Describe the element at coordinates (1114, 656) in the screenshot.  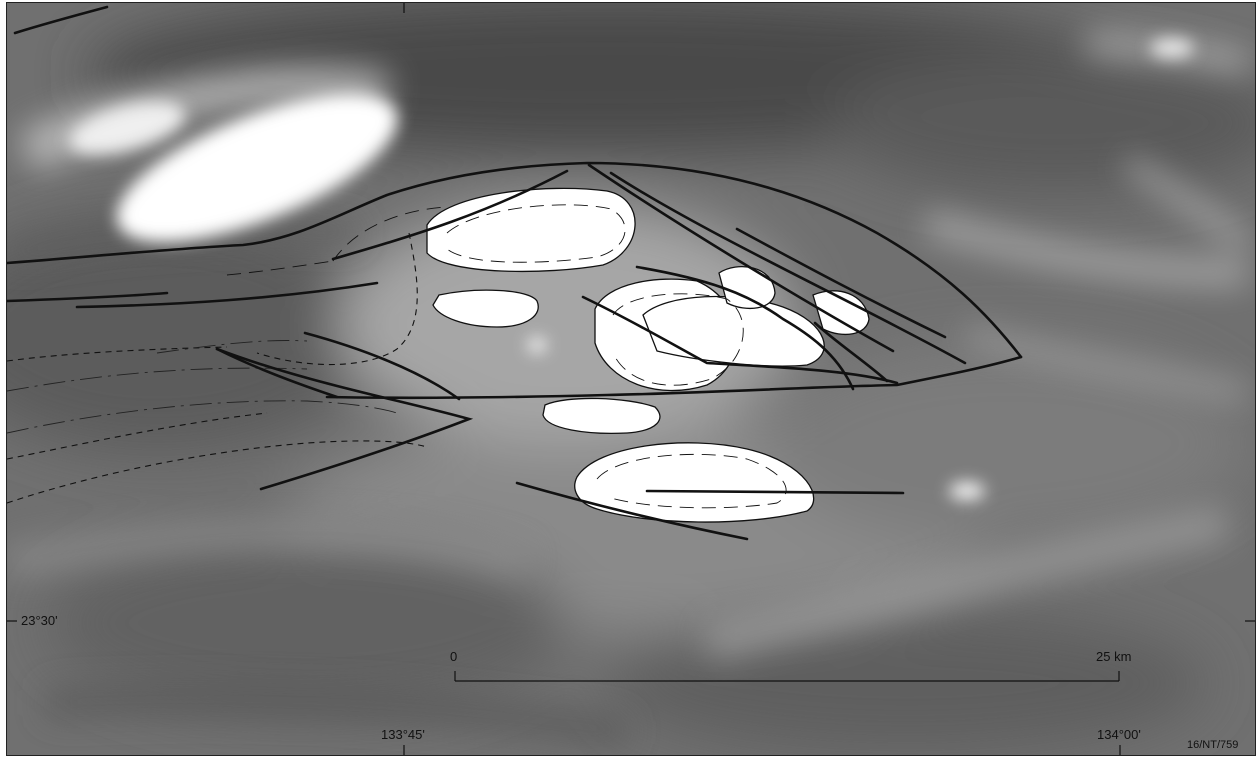
I see `scale-end-label: 25 km` at that location.